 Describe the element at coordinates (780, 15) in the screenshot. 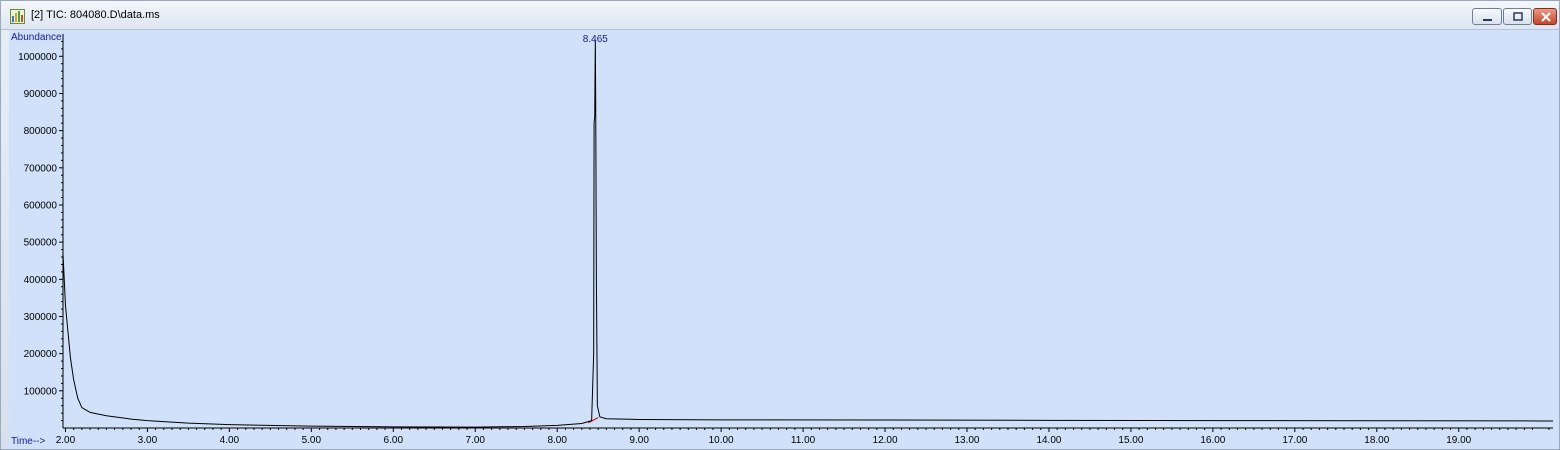

I see `title-bar: [2] TIC: 804080.D\data.ms` at that location.